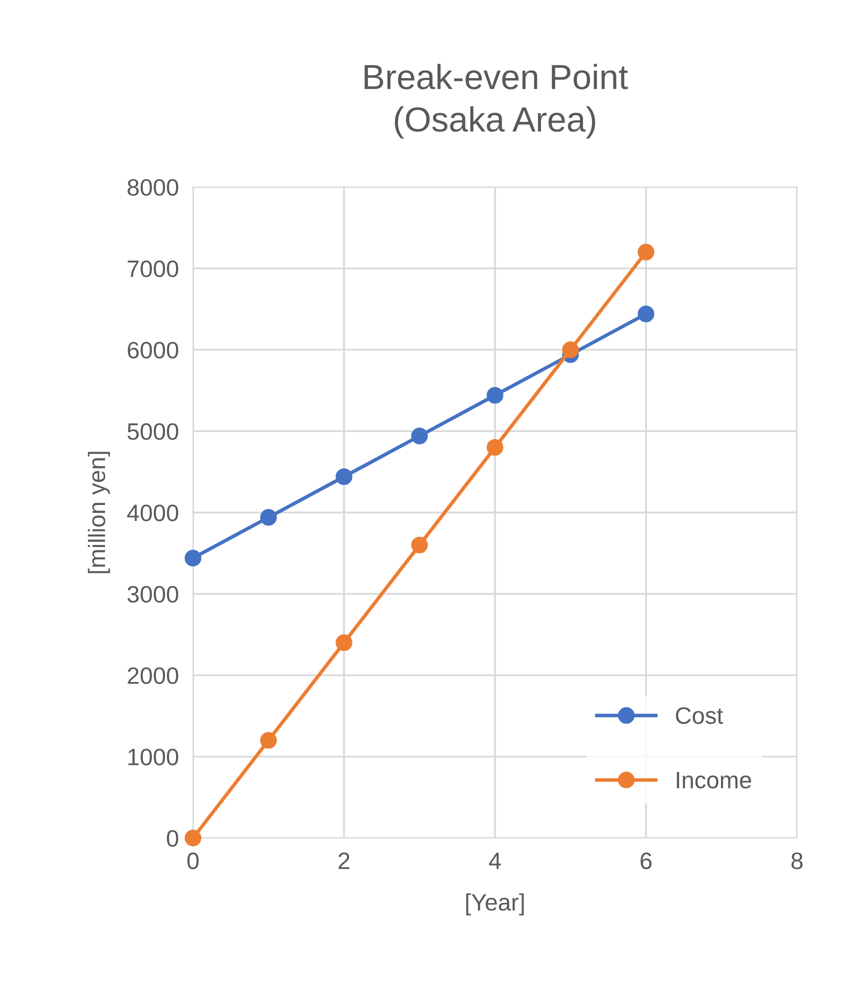 The image size is (845, 993). What do you see at coordinates (153, 187) in the screenshot?
I see `y-tick-label: 8000` at bounding box center [153, 187].